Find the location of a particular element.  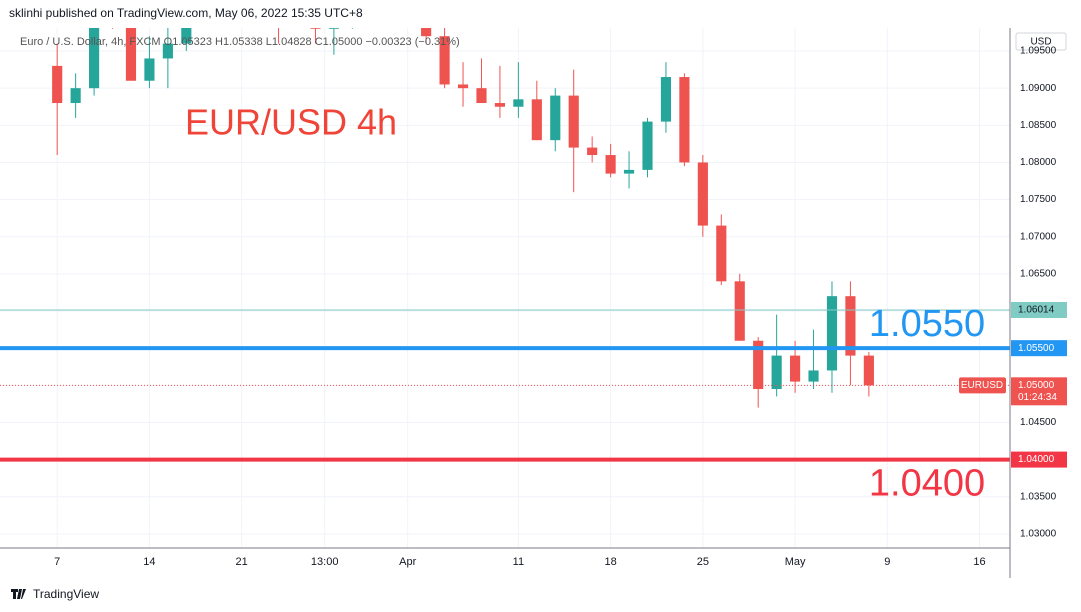

countdown: 01:24:34 is located at coordinates (1037, 397).